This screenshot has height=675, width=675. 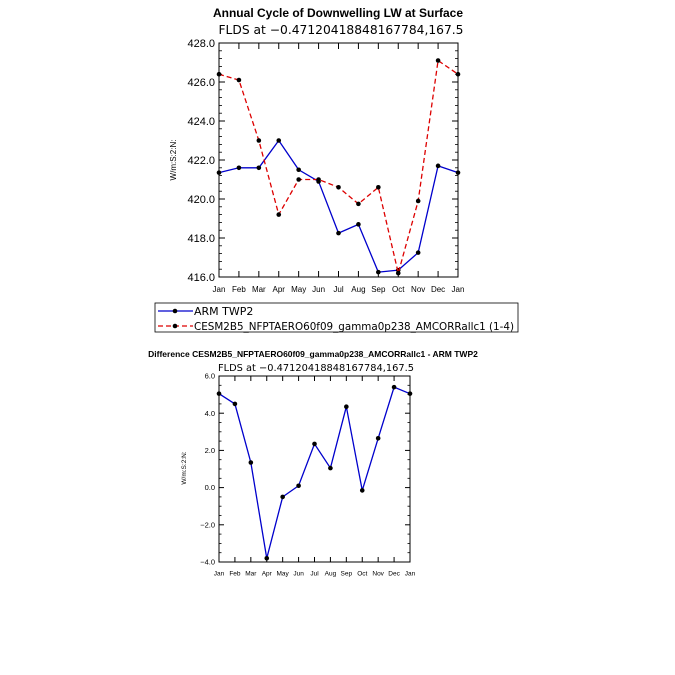 I want to click on legend-label-arm: ARM TWP2, so click(x=223, y=311).